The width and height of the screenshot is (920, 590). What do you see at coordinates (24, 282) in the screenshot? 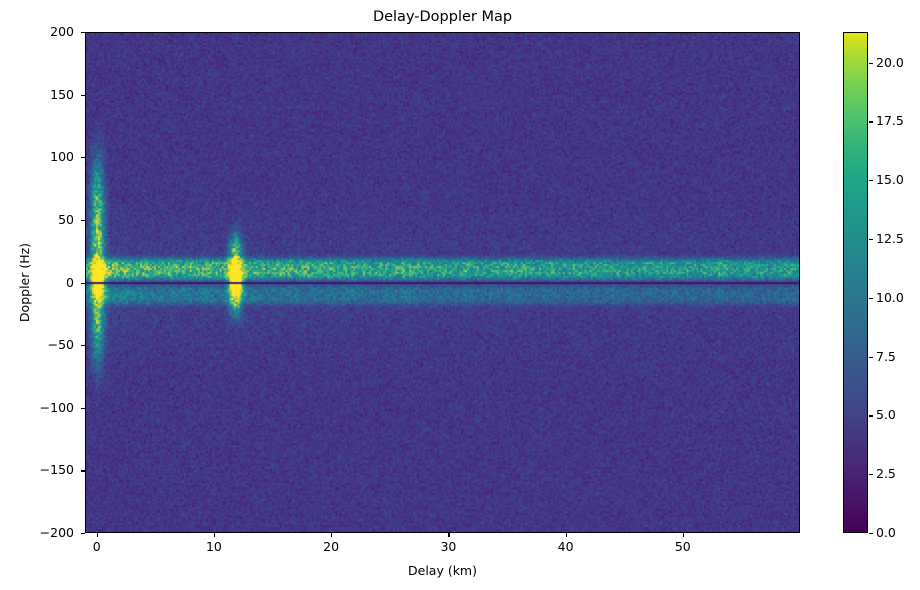
I see `y-axis-label: Doppler (Hz)` at bounding box center [24, 282].